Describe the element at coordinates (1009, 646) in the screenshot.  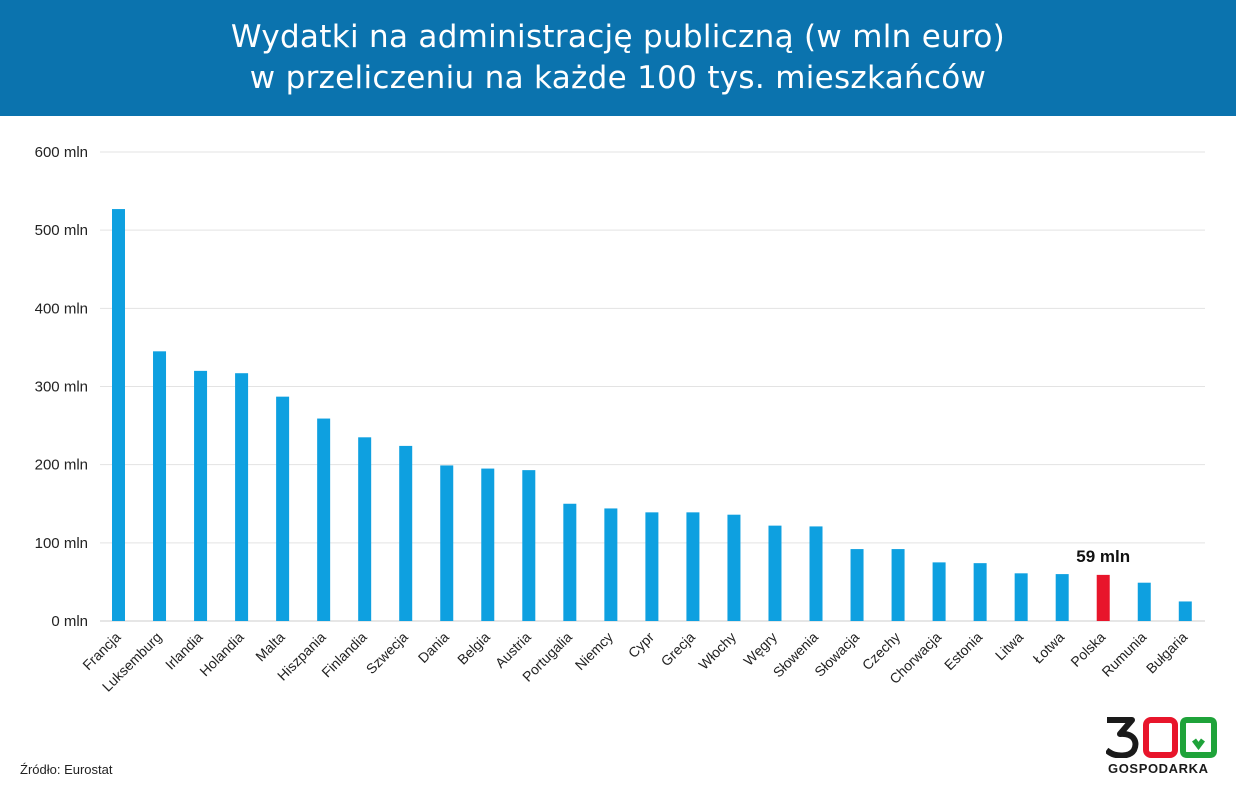
I see `x-tick-label: Litwa` at that location.